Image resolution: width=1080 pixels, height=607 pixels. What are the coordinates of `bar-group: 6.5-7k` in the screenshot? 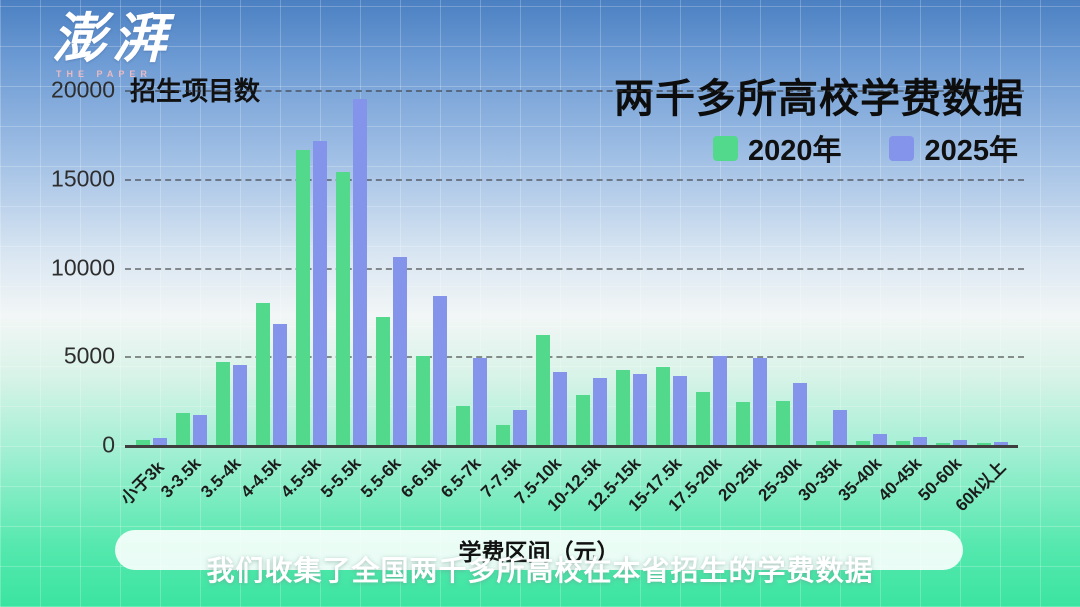 It's located at (464, 296).